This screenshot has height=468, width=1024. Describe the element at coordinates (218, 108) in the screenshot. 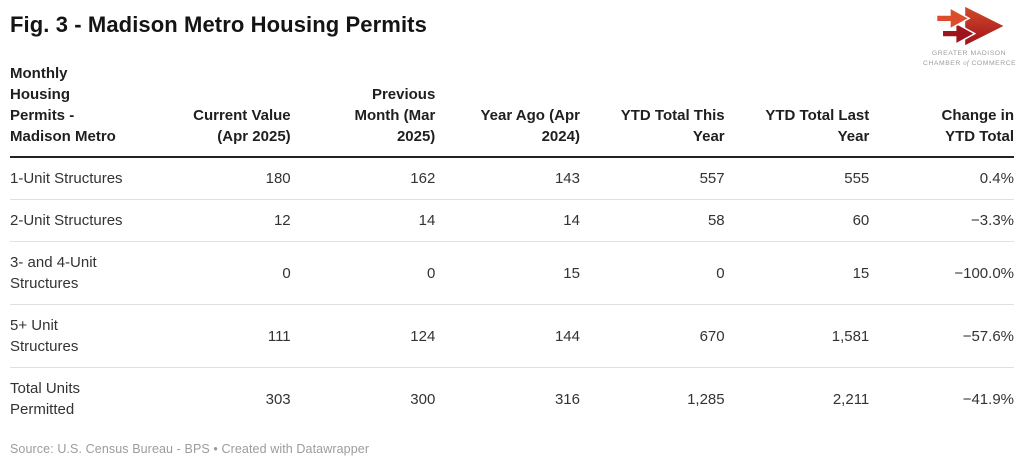

I see `col-header-current-value: Current Value (Apr 2025)` at that location.